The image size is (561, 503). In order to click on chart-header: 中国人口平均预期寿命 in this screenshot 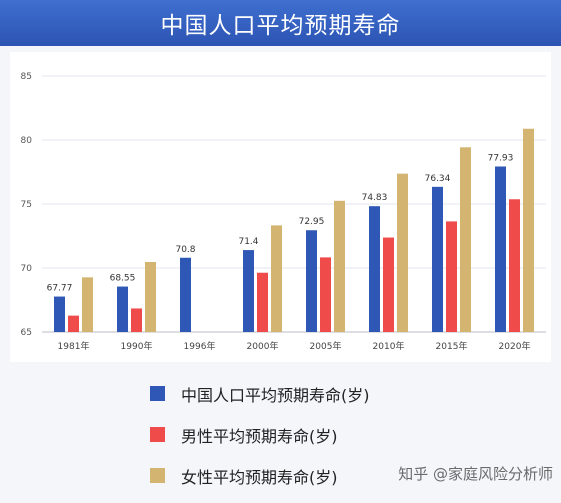, I will do `click(280, 23)`.